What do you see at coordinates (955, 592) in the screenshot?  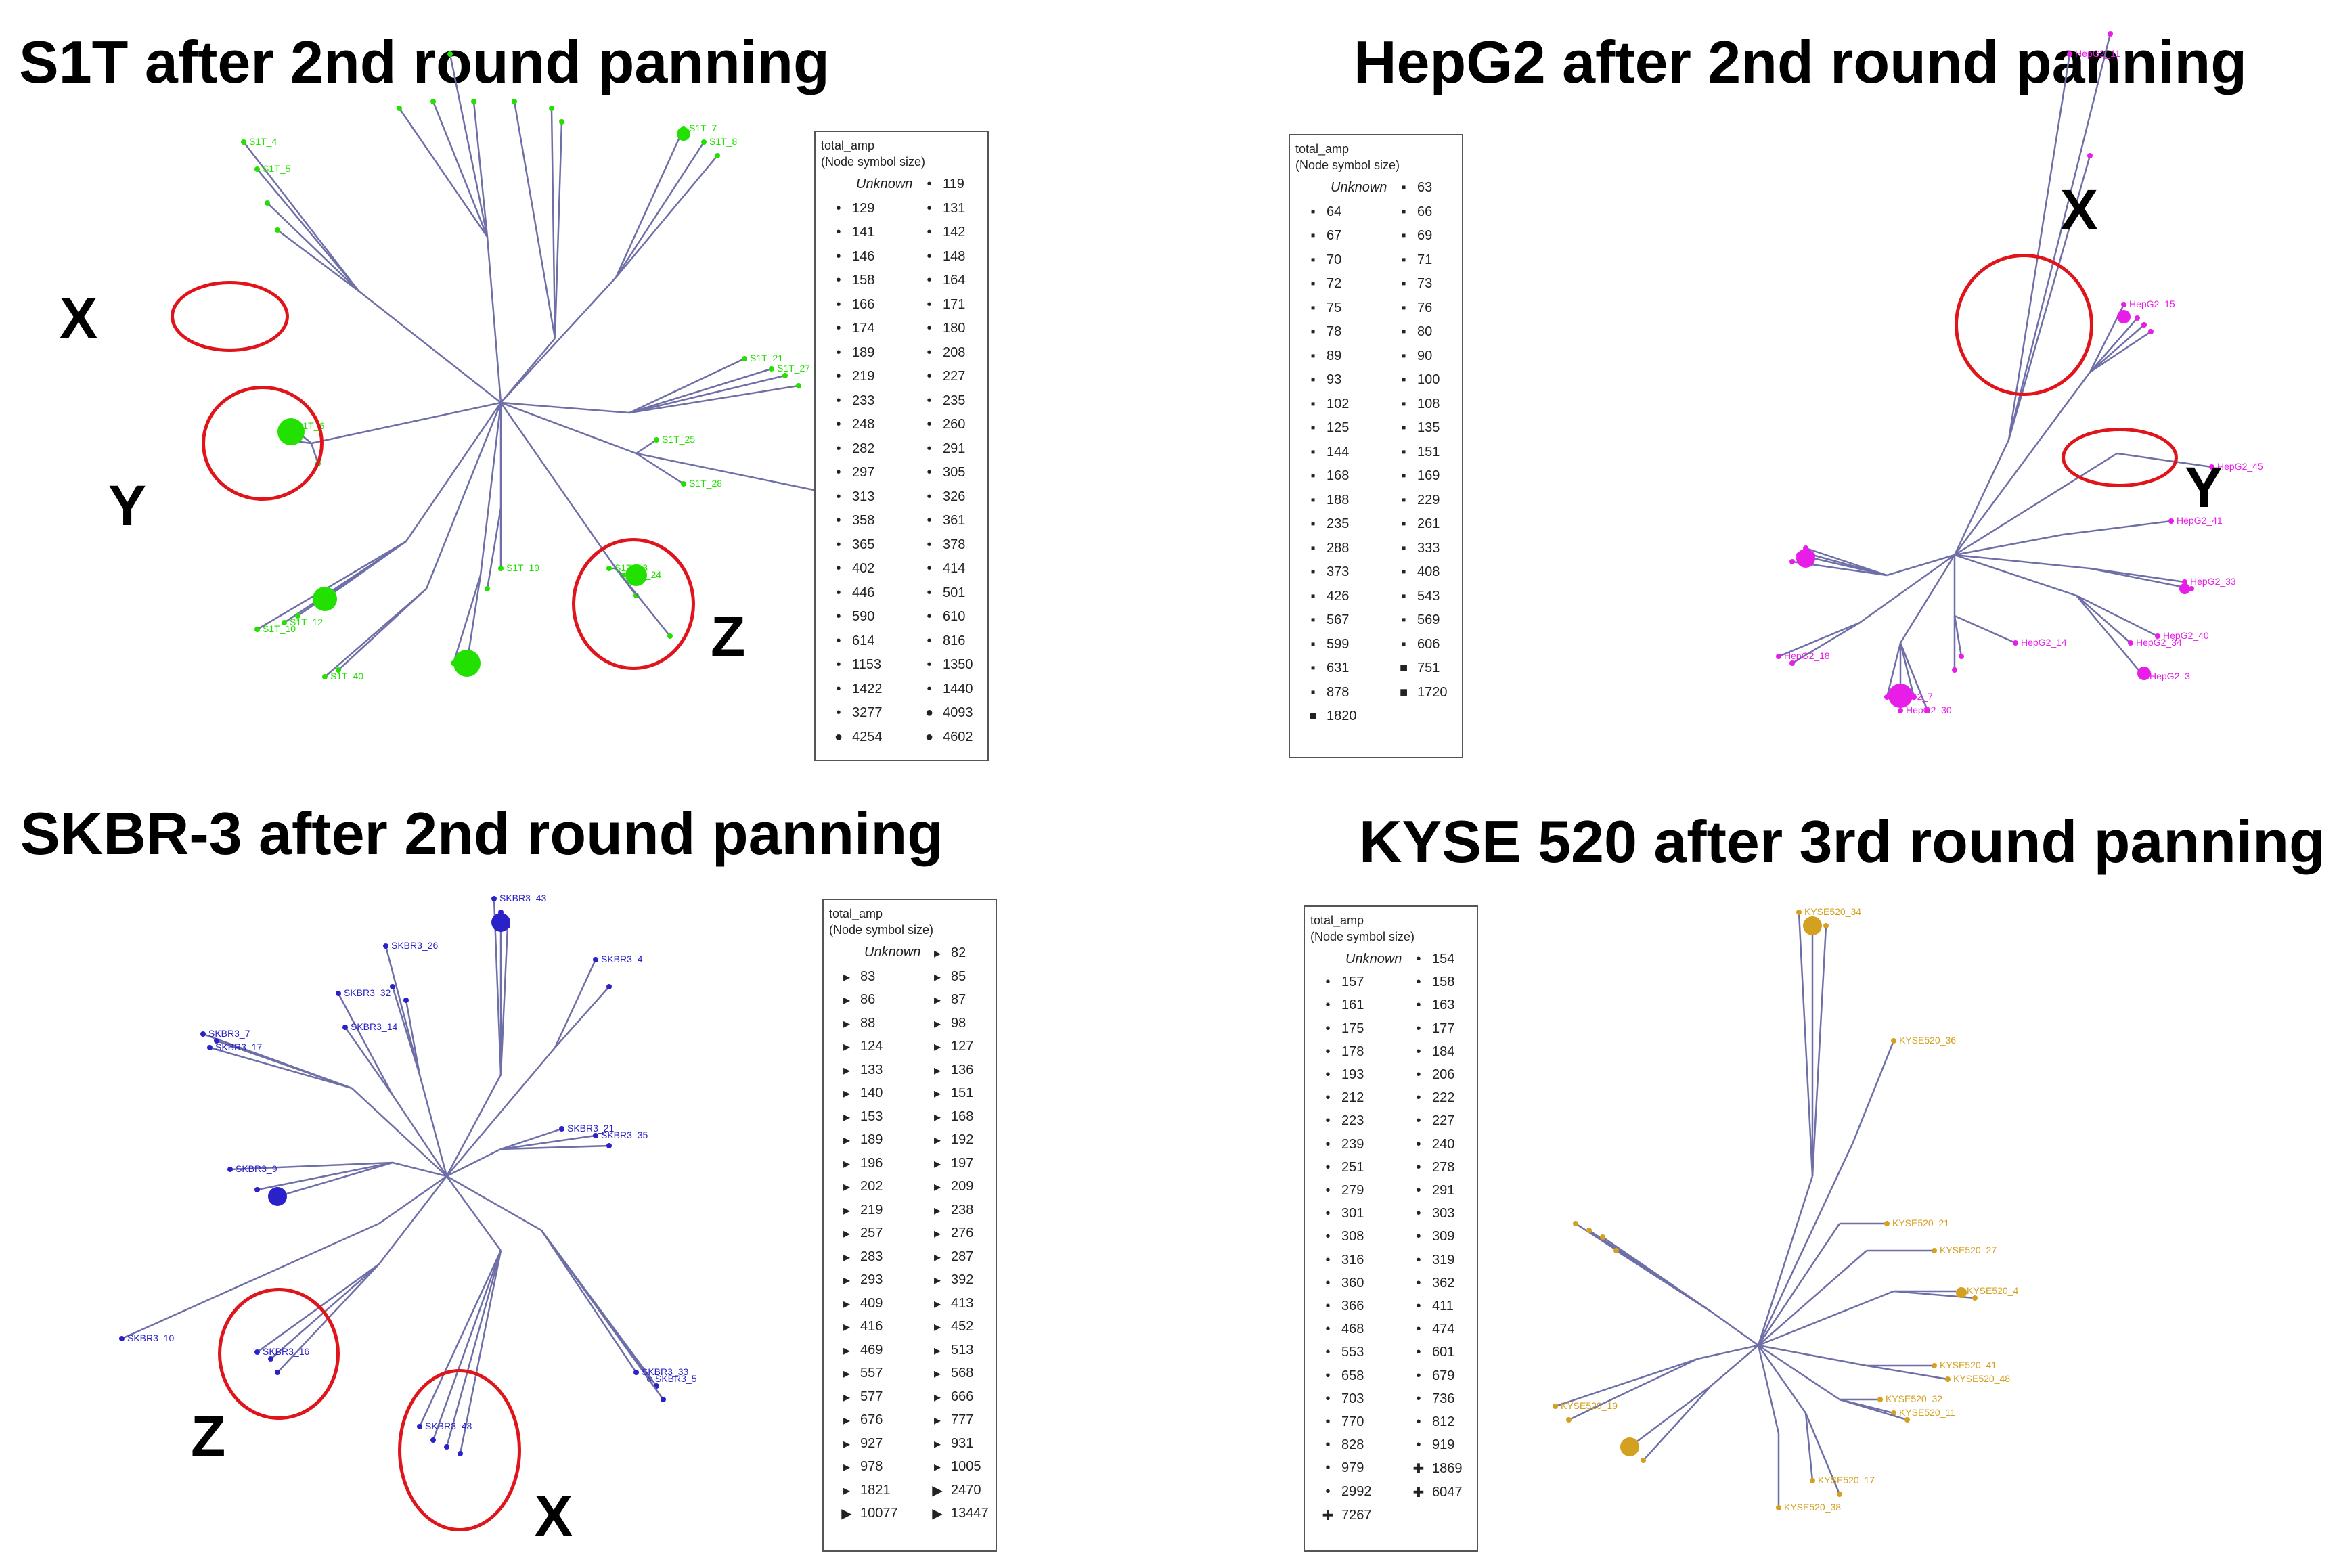 I see `legend-value: 501` at bounding box center [955, 592].